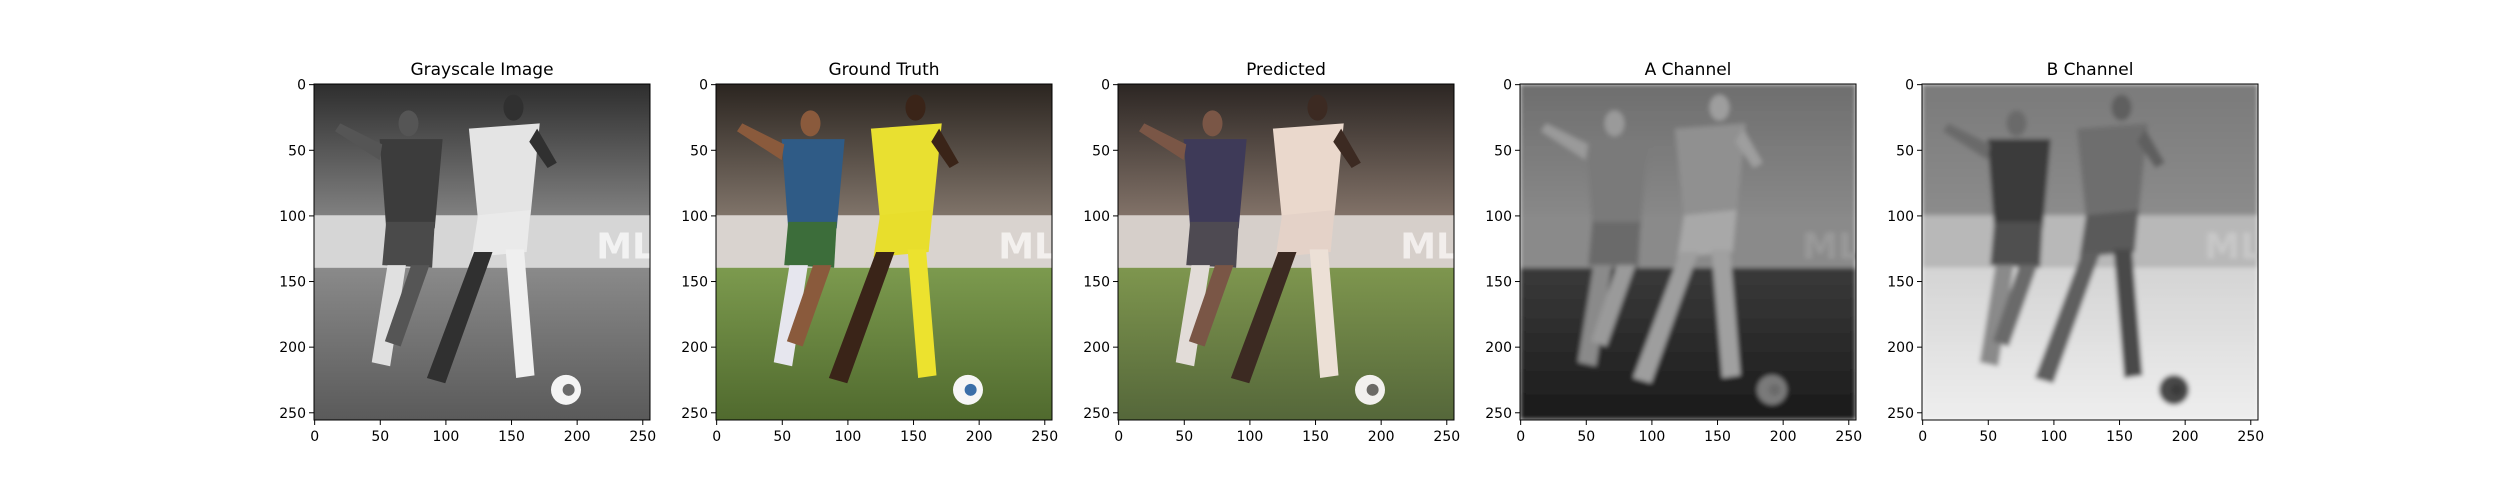 The width and height of the screenshot is (2500, 500). I want to click on y-tick-label: 250, so click(1900, 414).